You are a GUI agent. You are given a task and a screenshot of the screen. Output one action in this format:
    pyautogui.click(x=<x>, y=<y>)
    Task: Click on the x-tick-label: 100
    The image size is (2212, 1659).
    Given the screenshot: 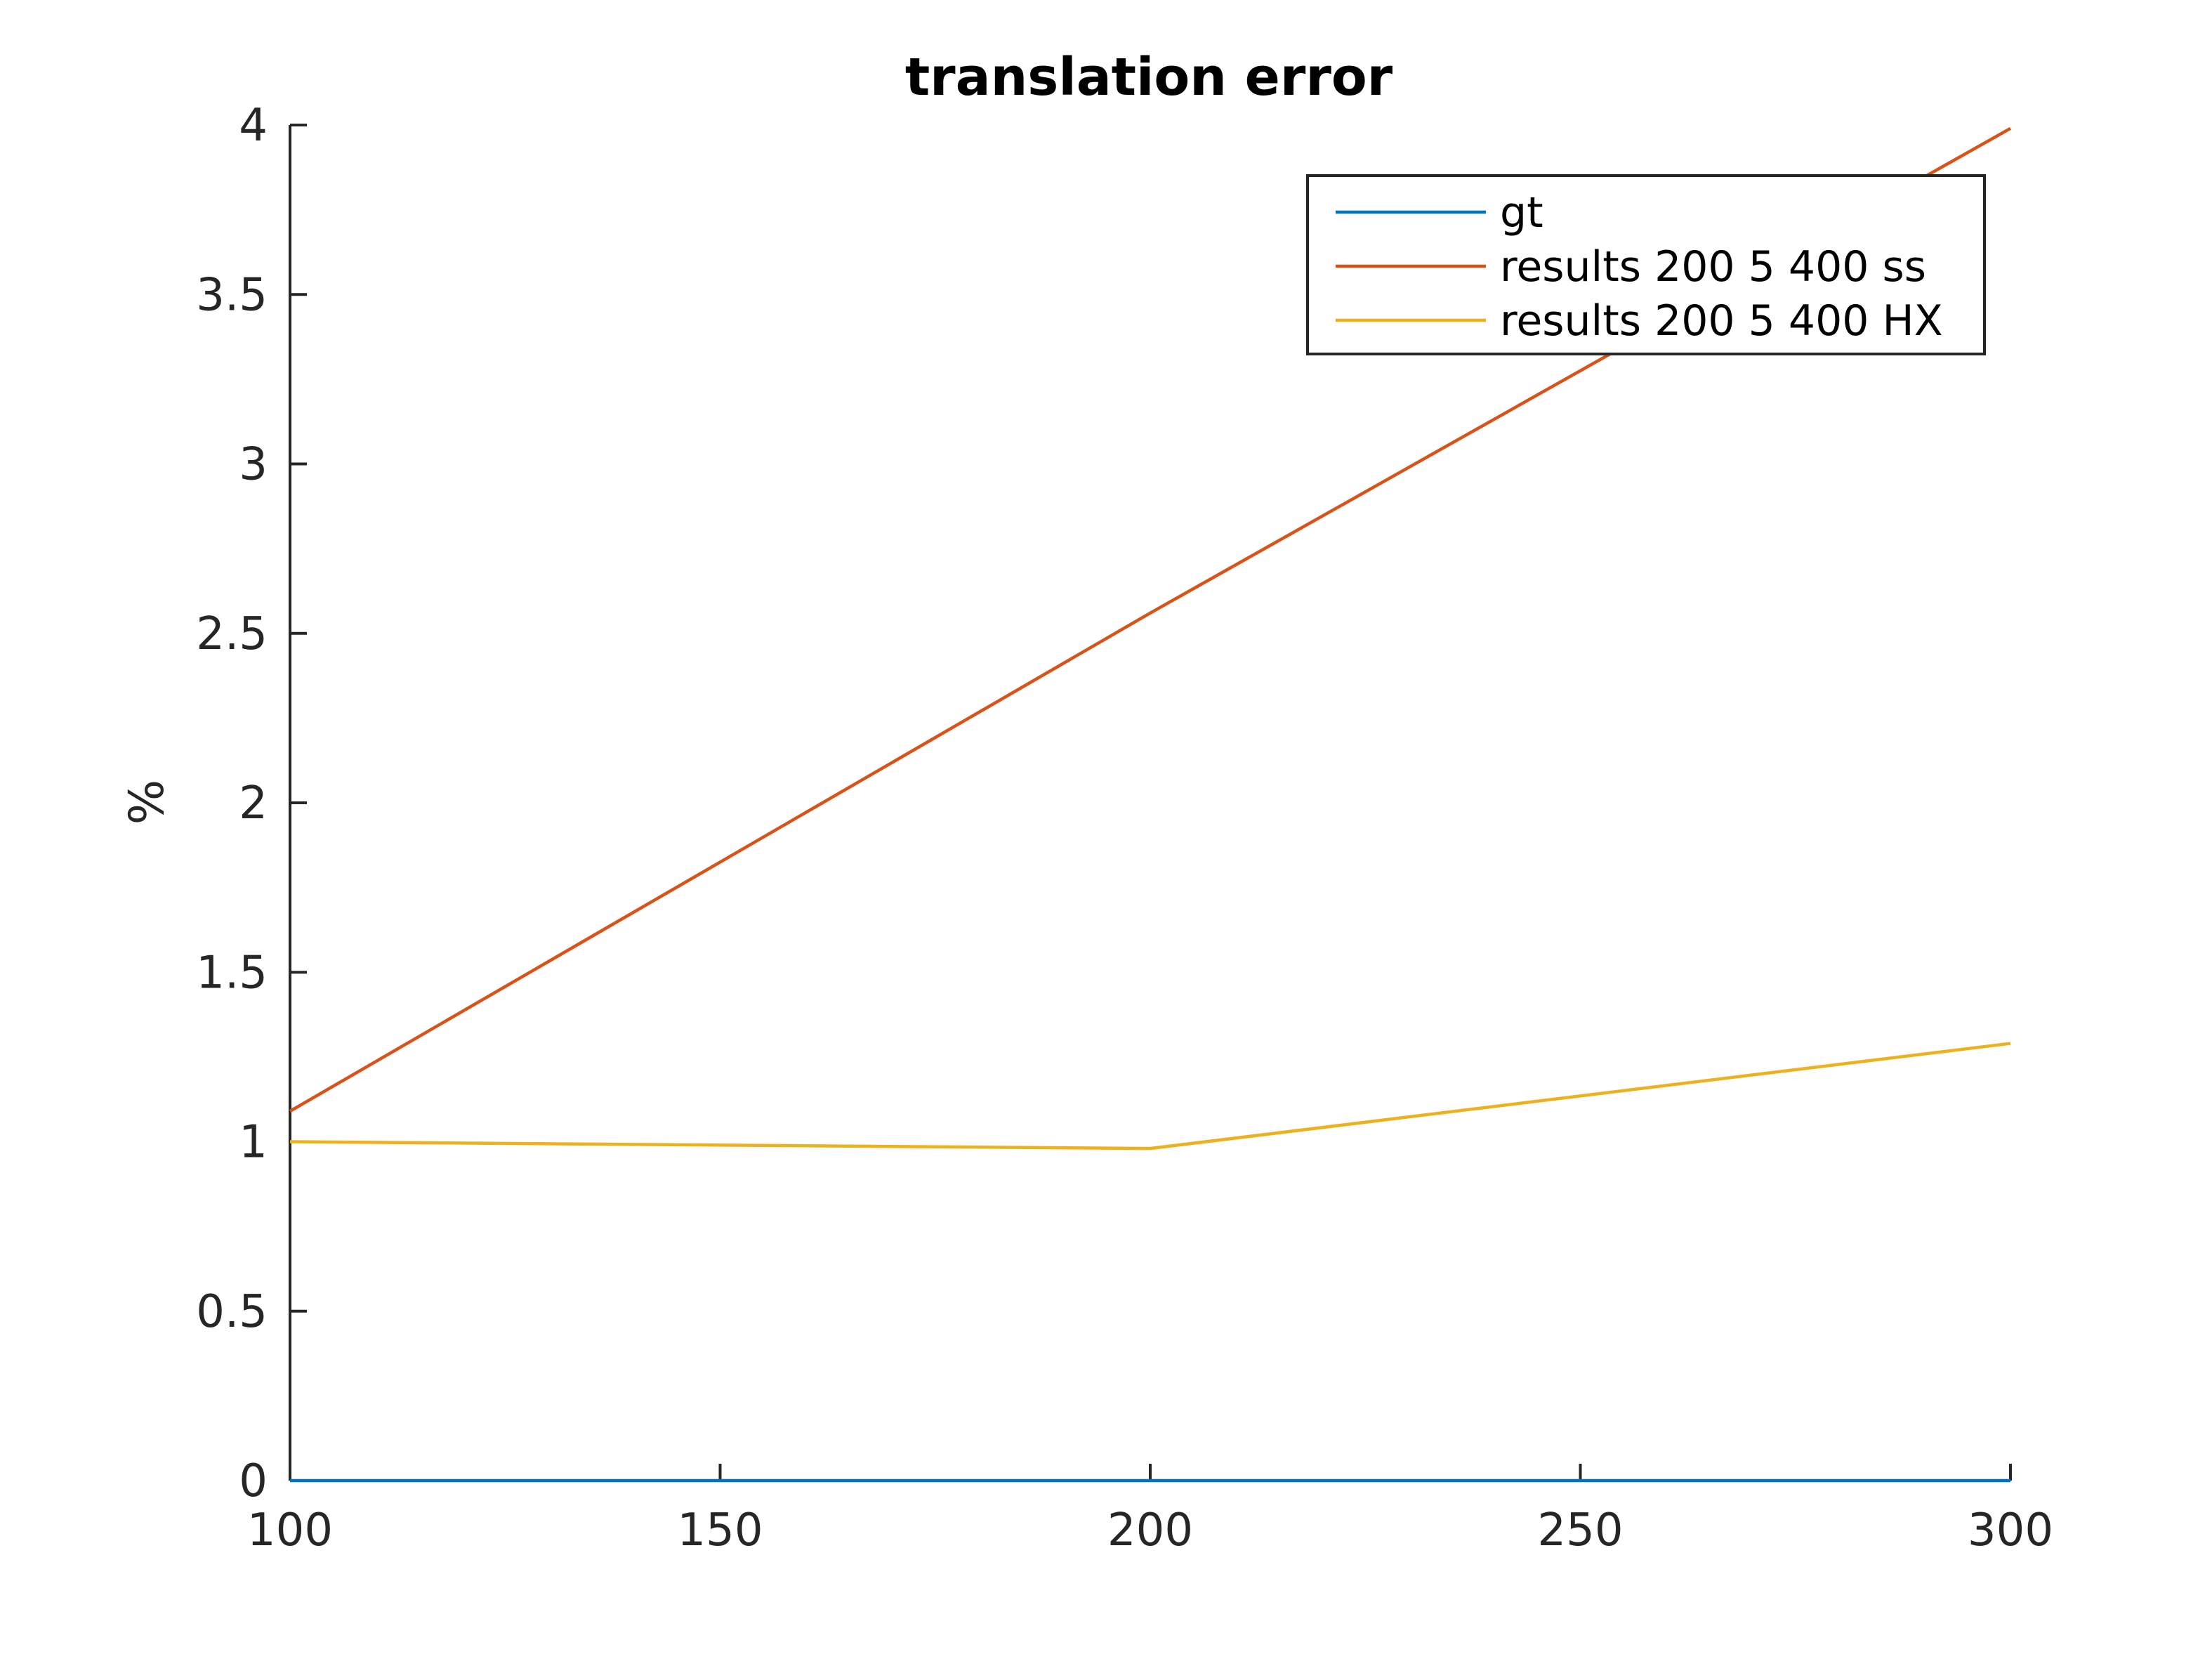 What is the action you would take?
    pyautogui.click(x=290, y=1530)
    